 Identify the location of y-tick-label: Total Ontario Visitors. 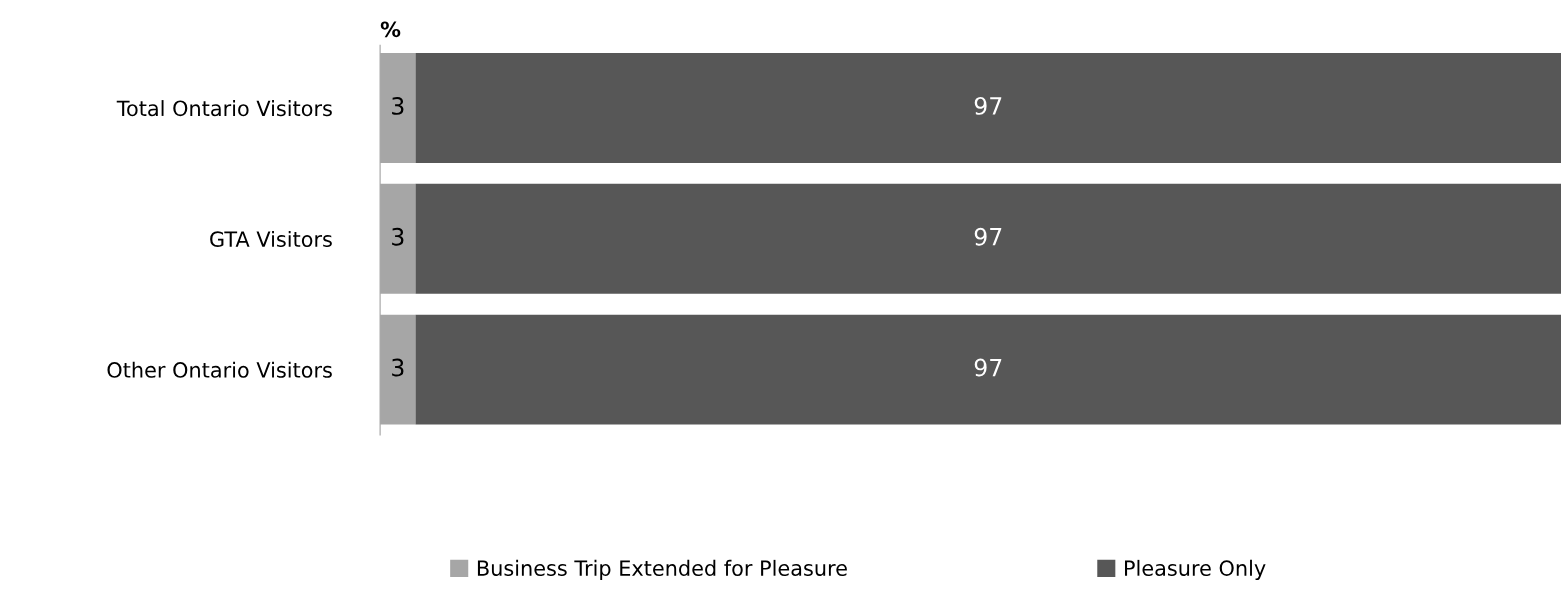
(224, 108).